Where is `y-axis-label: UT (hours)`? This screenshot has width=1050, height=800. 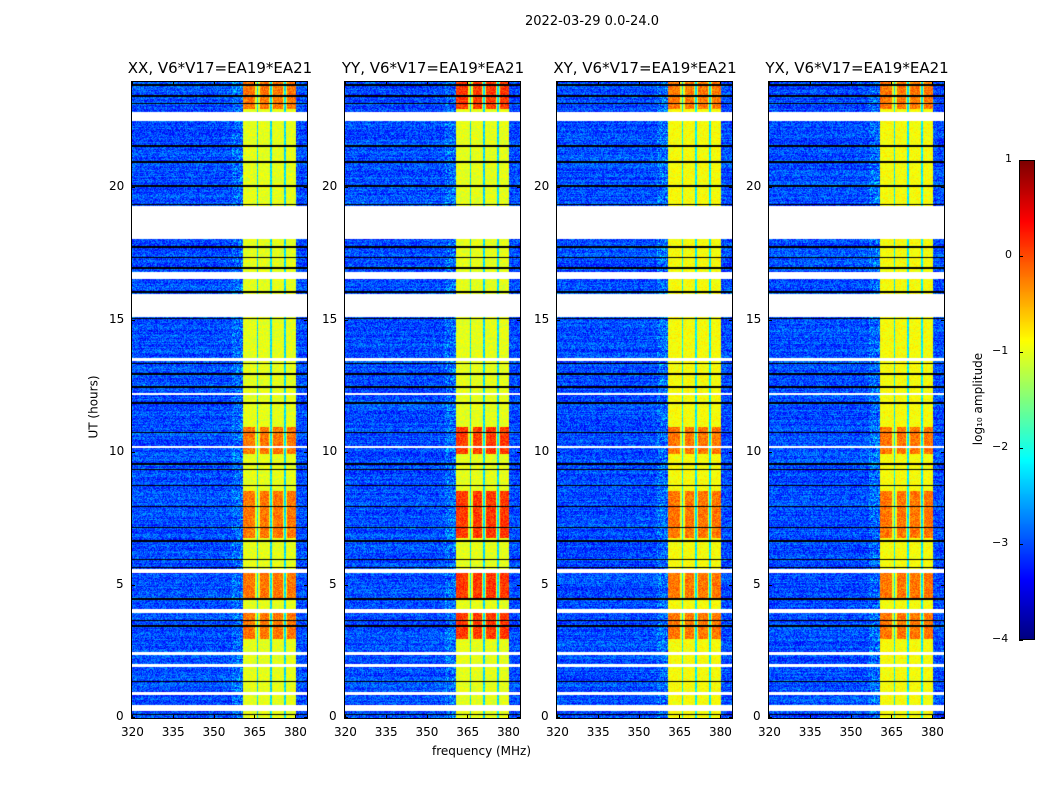
y-axis-label: UT (hours) is located at coordinates (93, 407).